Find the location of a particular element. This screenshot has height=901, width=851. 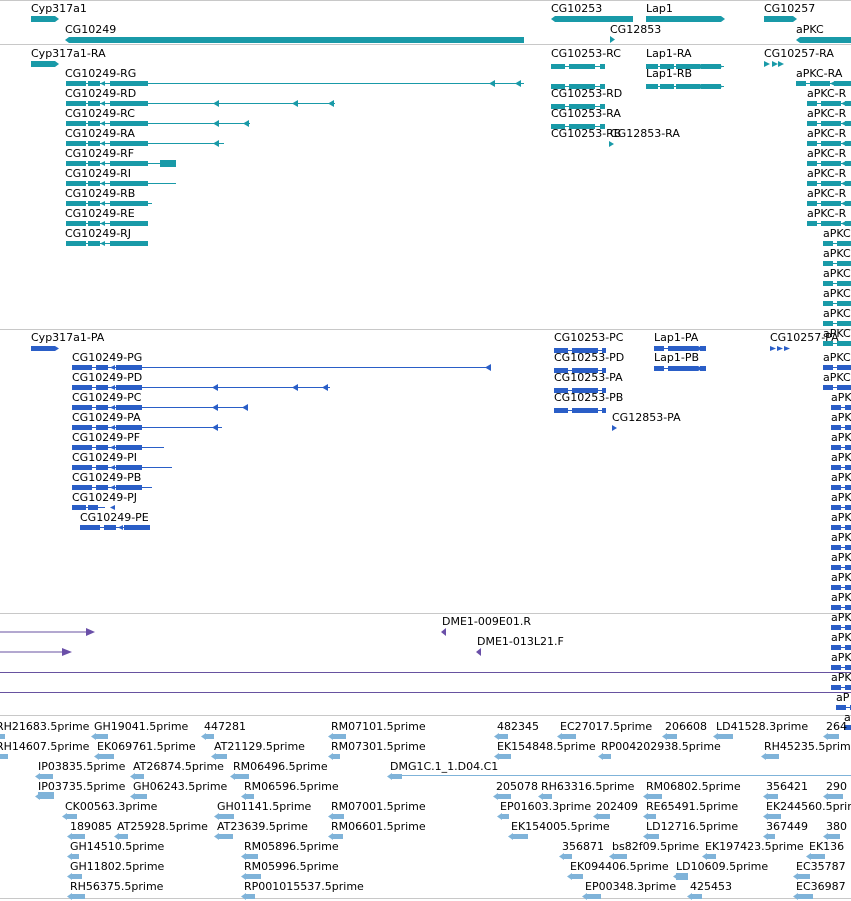

protein-apkc-9: aPKC is located at coordinates (841, 540).